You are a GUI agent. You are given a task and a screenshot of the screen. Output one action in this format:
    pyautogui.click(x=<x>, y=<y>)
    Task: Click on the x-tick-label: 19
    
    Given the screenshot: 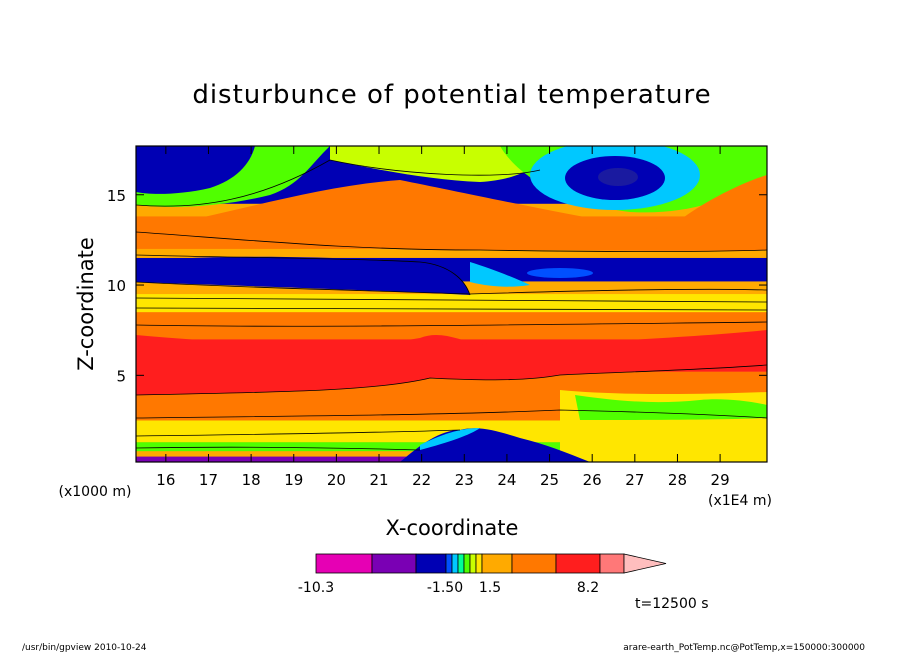 What is the action you would take?
    pyautogui.click(x=293, y=480)
    